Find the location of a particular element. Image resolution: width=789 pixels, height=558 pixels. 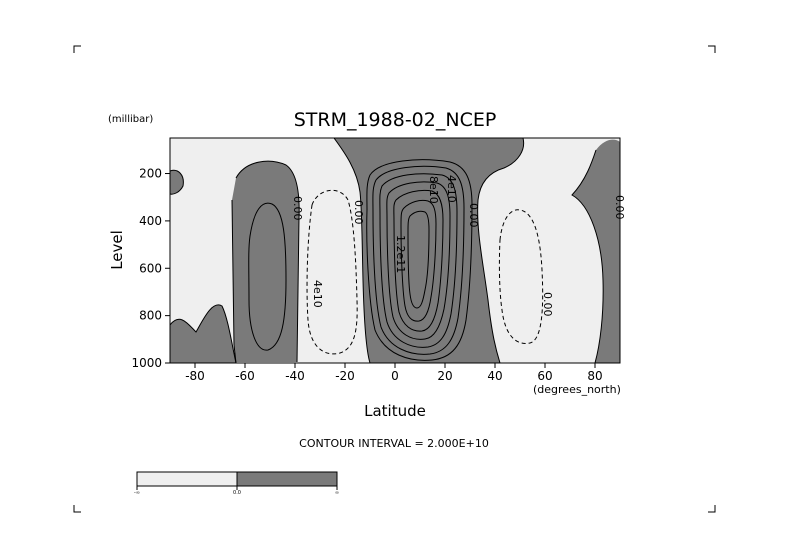

x-tick-label: -80 is located at coordinates (195, 376).